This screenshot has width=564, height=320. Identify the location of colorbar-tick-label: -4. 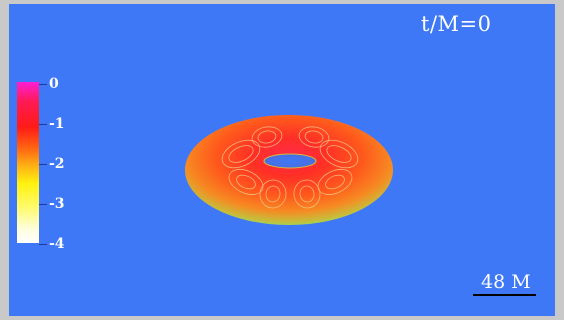
(57, 244).